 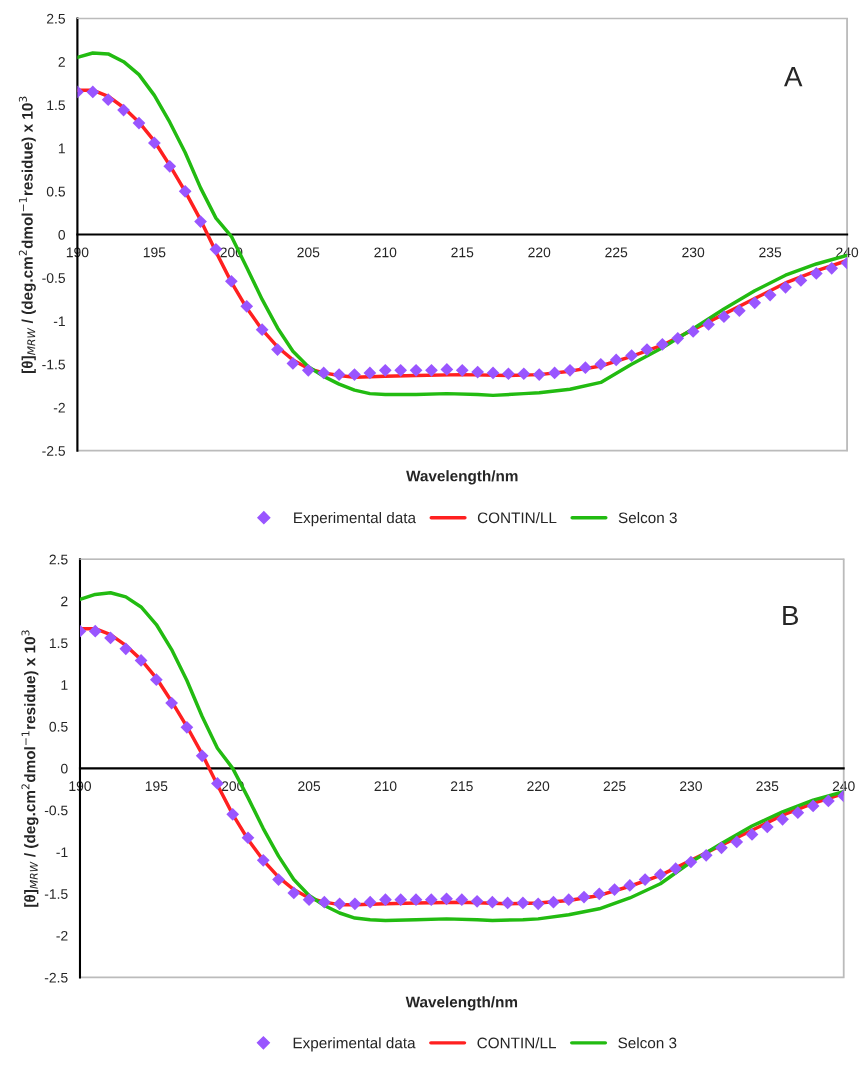 What do you see at coordinates (54, 278) in the screenshot?
I see `y-tick-label: -0.5` at bounding box center [54, 278].